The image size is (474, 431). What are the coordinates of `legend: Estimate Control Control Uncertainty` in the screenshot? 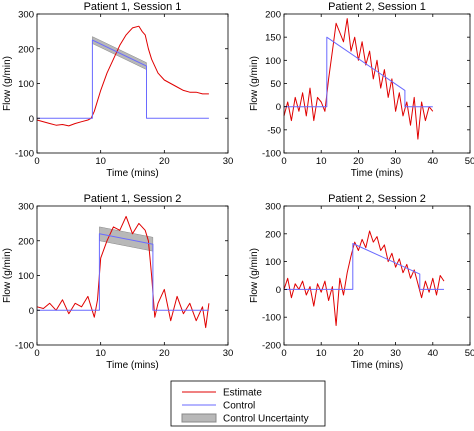 It's located at (248, 403).